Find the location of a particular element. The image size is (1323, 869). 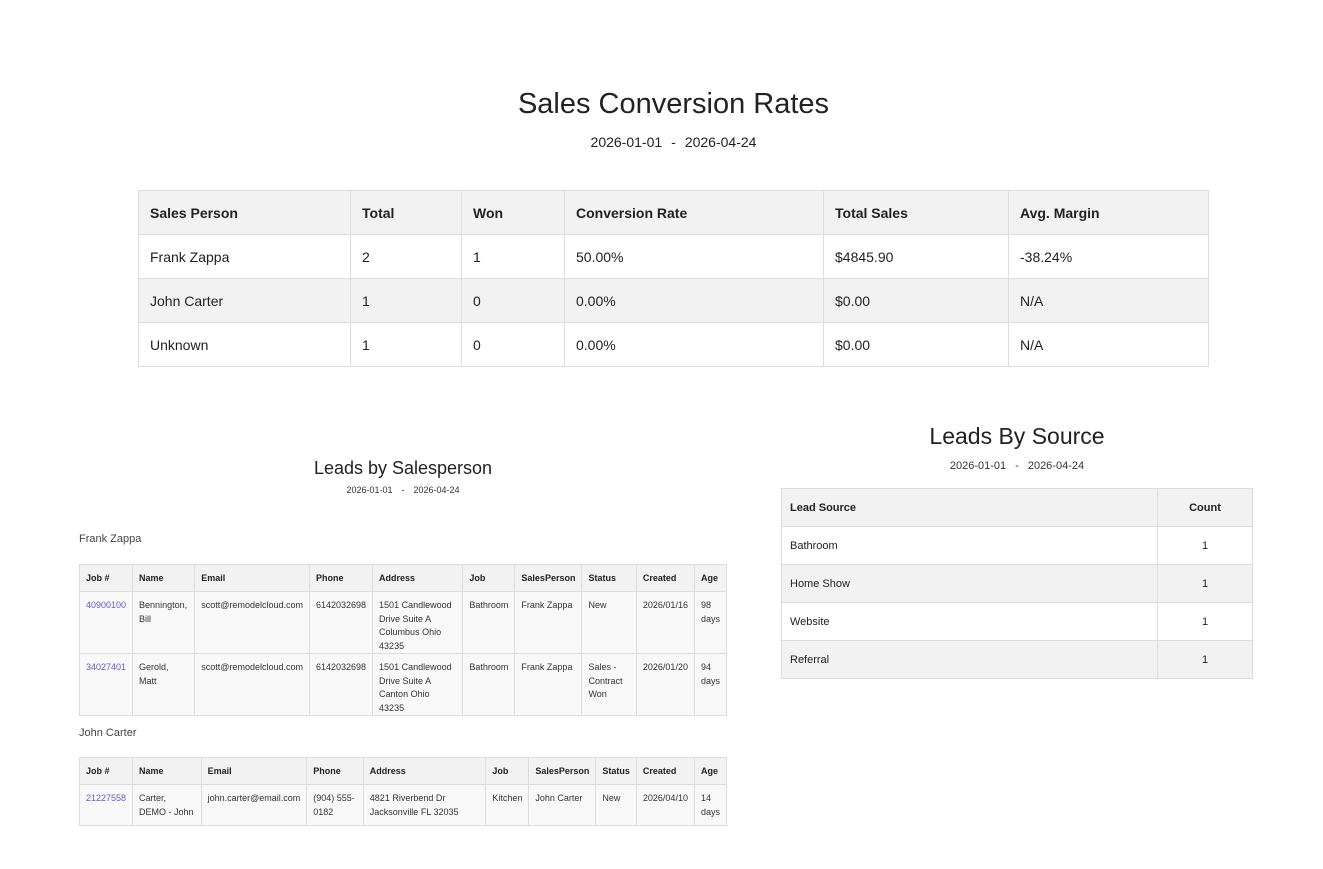

salesperson-group-name: John Carter is located at coordinates (108, 733).